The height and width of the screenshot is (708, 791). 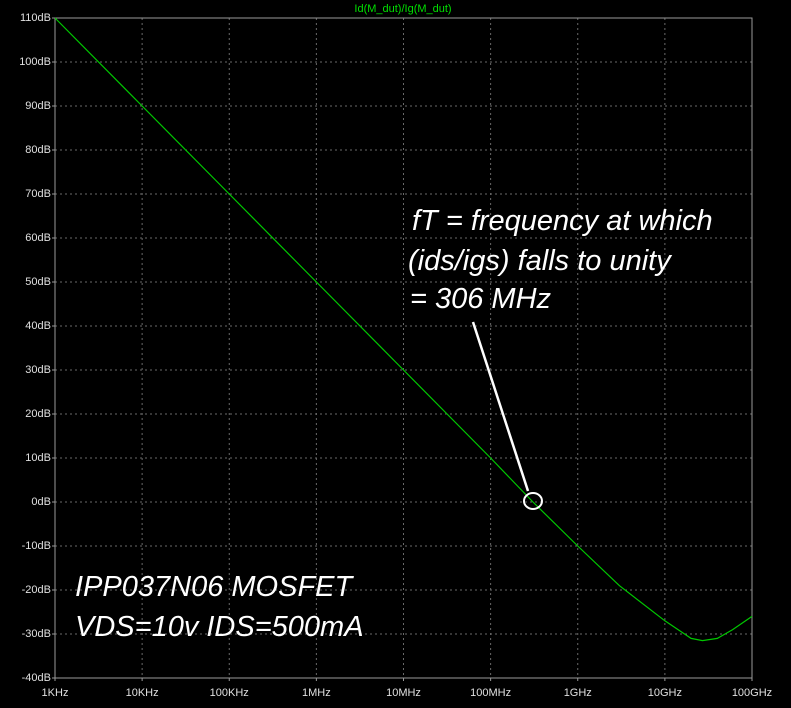 What do you see at coordinates (229, 693) in the screenshot?
I see `x-tick-label: 100KHz` at bounding box center [229, 693].